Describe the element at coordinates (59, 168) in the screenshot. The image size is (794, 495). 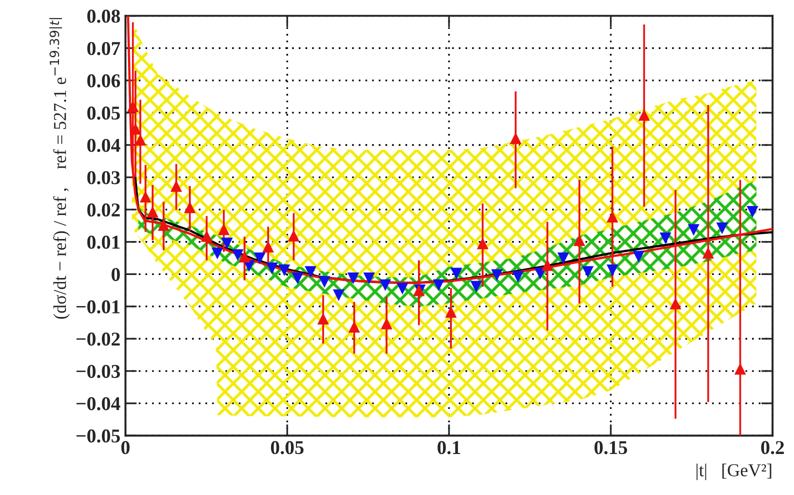
I see `y-axis-title: (dσ/dt − ref) / ref , ref = 527.1 e$^{−19.39|t|}$` at that location.